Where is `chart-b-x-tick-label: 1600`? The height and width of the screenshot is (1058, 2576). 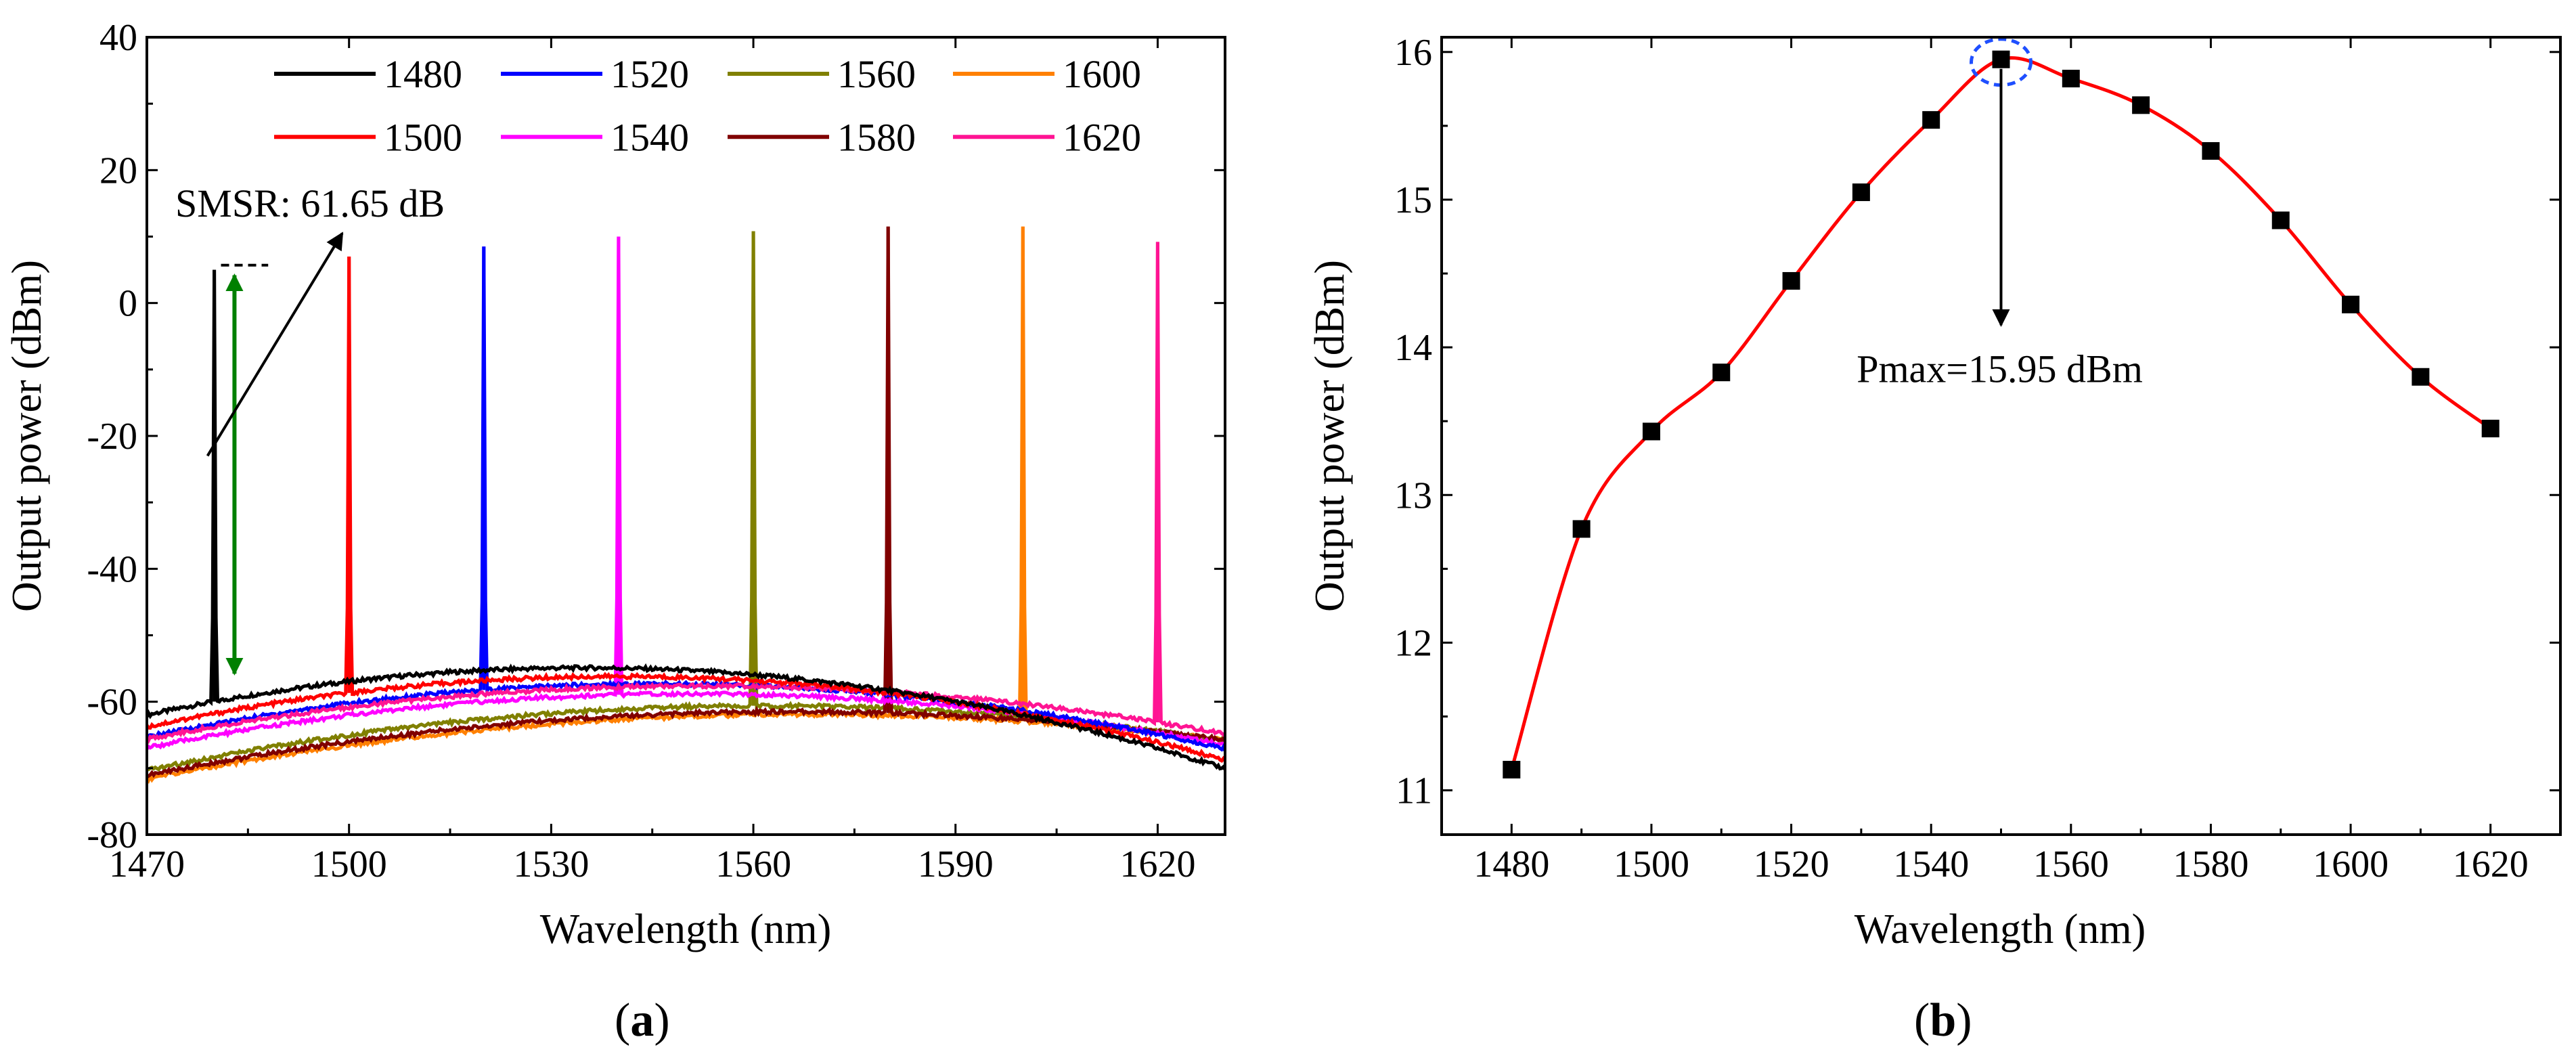
chart-b-x-tick-label: 1600 is located at coordinates (2351, 864).